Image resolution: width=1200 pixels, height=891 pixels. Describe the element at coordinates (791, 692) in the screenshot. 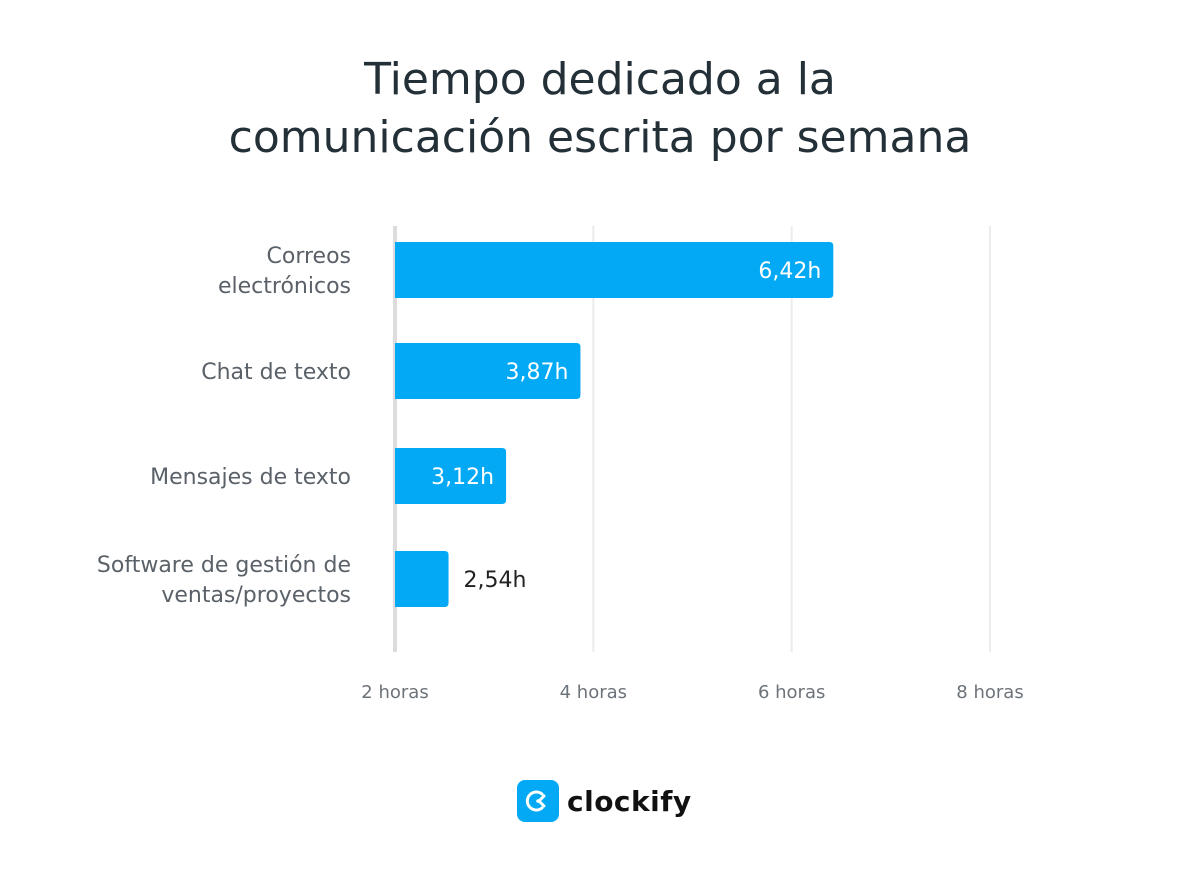

I see `x-tick-label: 6 horas` at that location.